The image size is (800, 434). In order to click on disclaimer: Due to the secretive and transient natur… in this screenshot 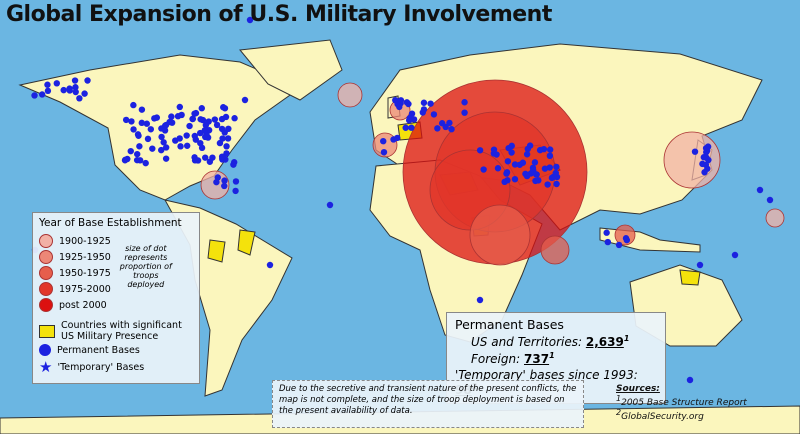, I will do `click(428, 404)`.